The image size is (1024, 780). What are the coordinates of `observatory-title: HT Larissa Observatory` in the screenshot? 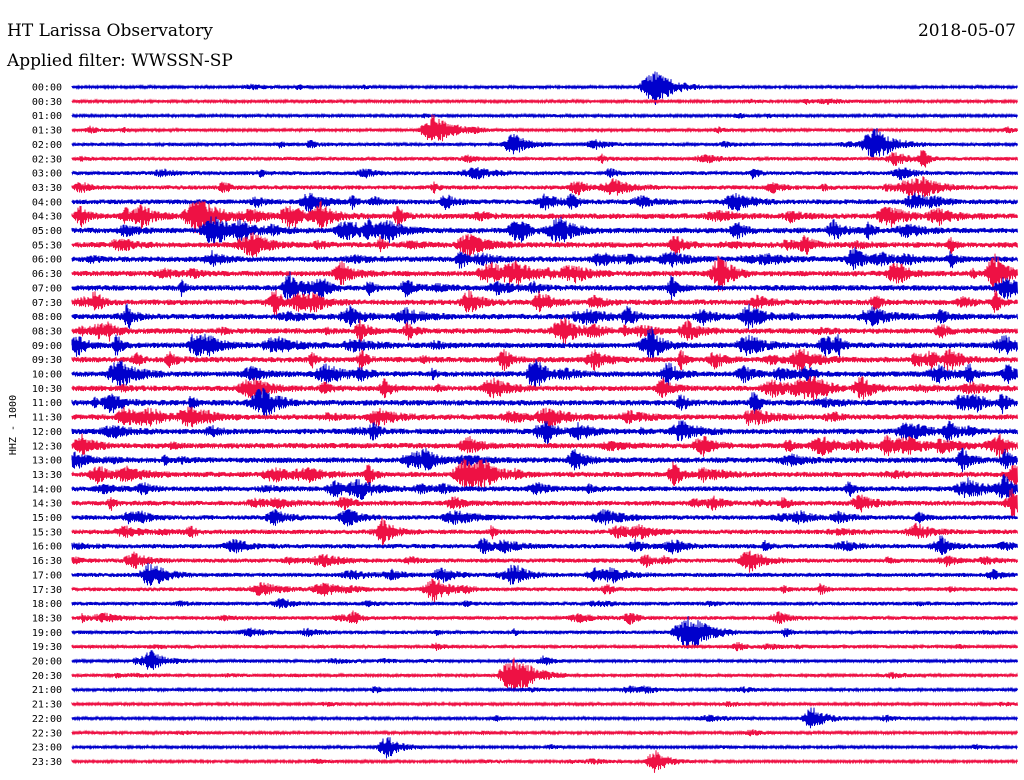 It's located at (110, 31).